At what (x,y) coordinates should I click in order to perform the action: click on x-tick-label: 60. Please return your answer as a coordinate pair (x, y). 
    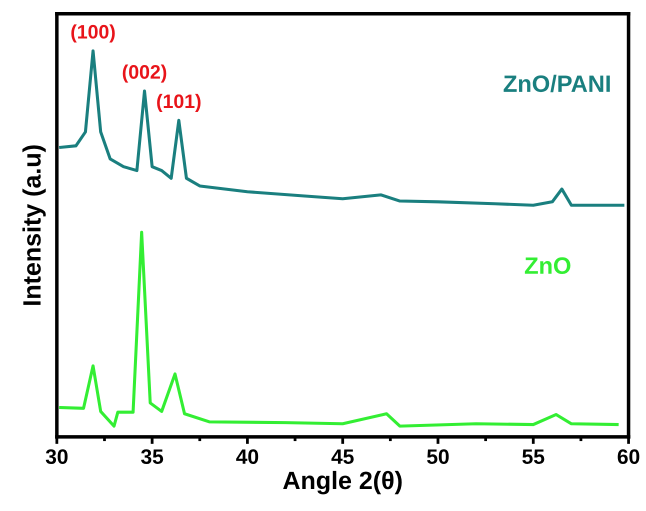
    Looking at the image, I should click on (629, 456).